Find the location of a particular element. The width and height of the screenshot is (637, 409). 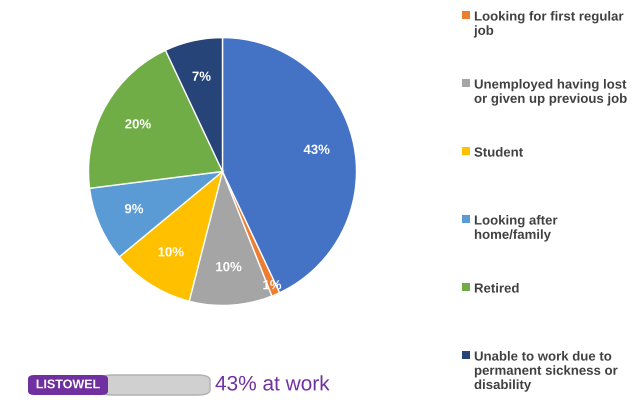

legend-label: Looking for first regular job is located at coordinates (549, 24).